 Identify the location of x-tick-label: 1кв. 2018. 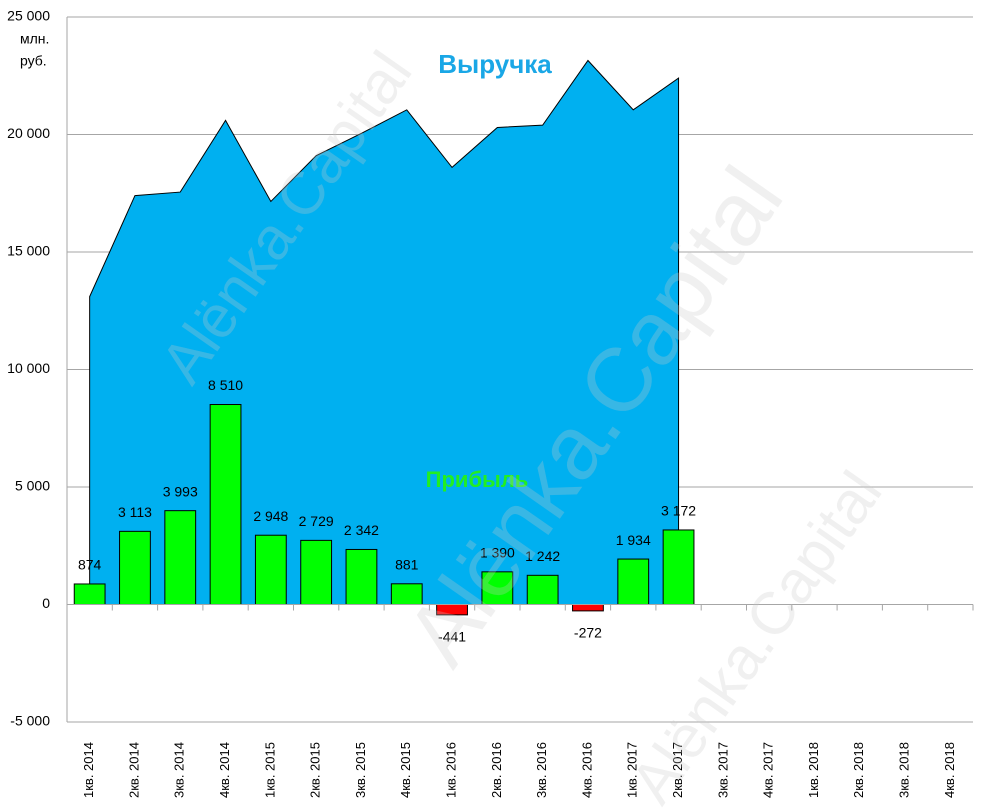
(813, 770).